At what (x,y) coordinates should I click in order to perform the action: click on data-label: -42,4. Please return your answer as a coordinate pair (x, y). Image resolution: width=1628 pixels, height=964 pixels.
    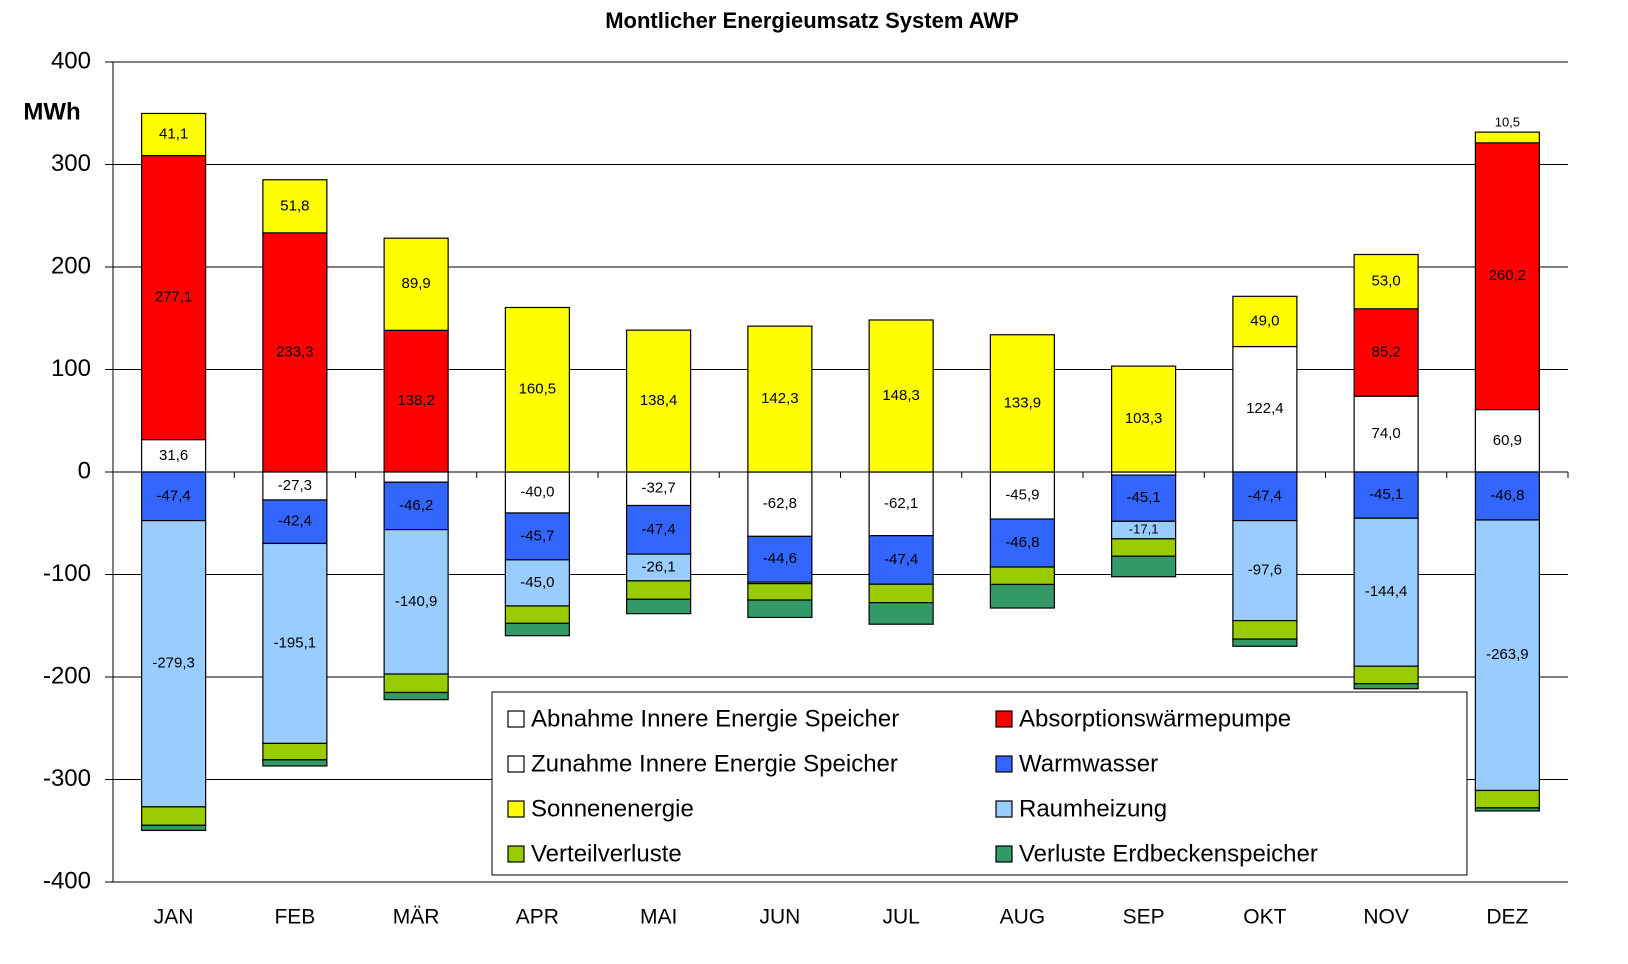
    Looking at the image, I should click on (295, 521).